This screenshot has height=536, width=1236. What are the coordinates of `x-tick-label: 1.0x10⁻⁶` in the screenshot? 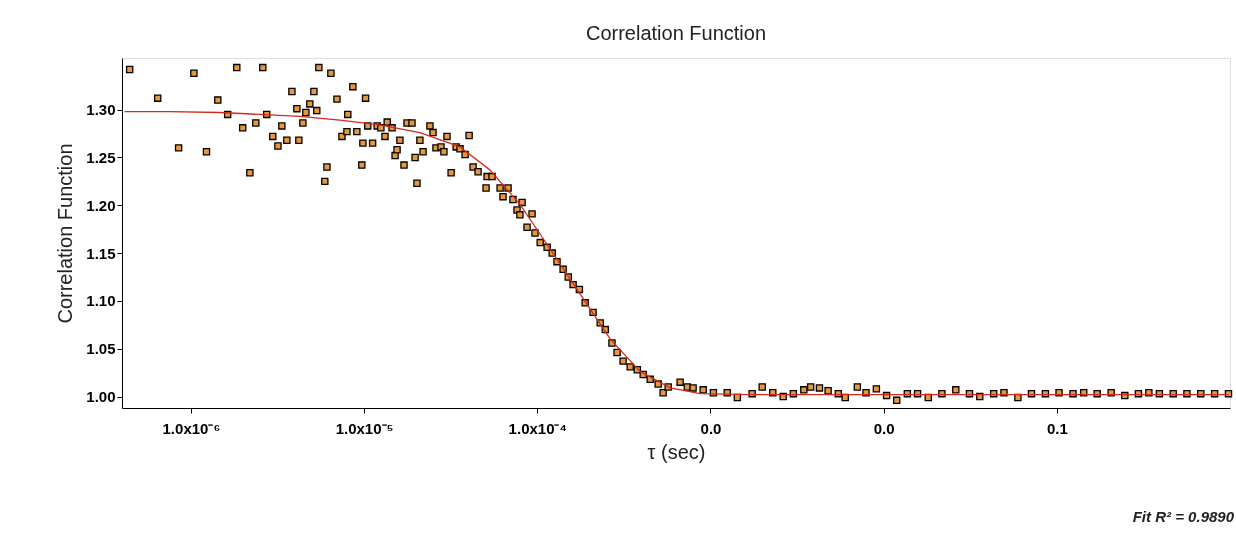 It's located at (191, 428).